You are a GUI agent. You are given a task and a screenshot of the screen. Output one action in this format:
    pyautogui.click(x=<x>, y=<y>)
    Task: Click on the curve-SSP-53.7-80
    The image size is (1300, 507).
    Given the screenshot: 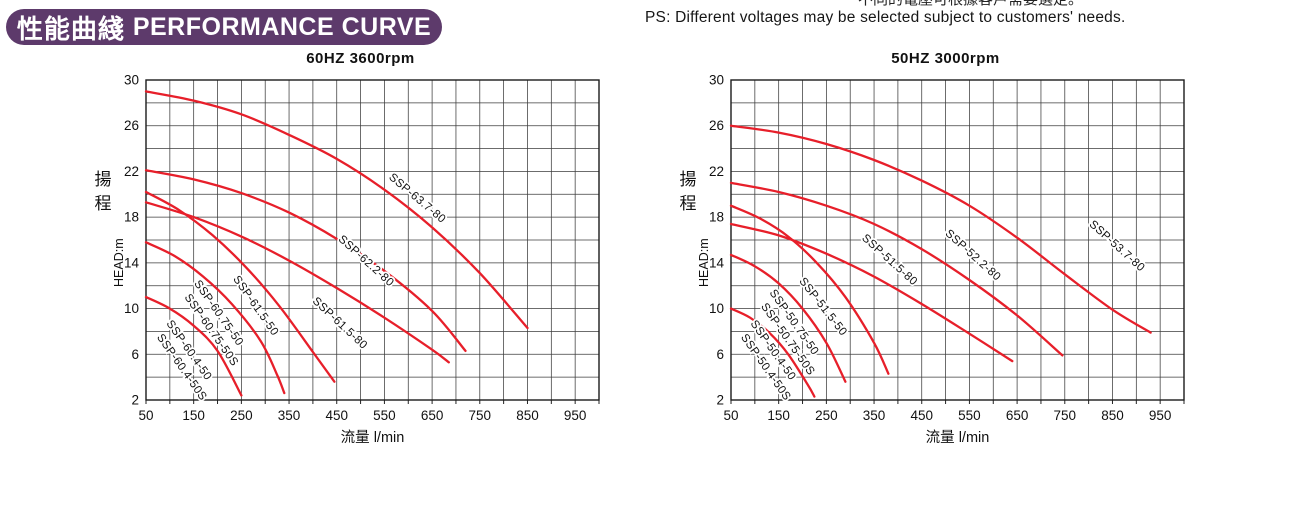 What is the action you would take?
    pyautogui.click(x=940, y=229)
    